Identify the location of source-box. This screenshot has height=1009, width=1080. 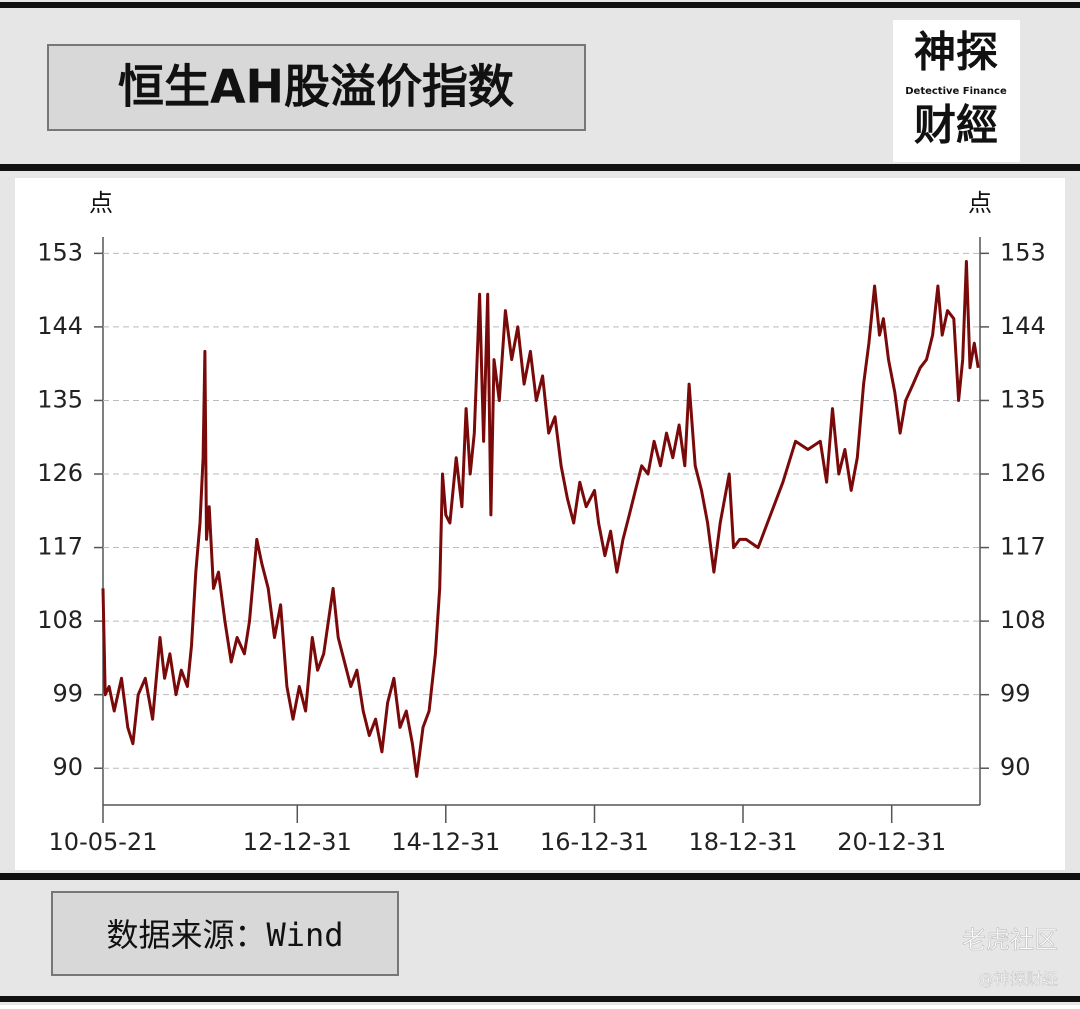
(225, 933).